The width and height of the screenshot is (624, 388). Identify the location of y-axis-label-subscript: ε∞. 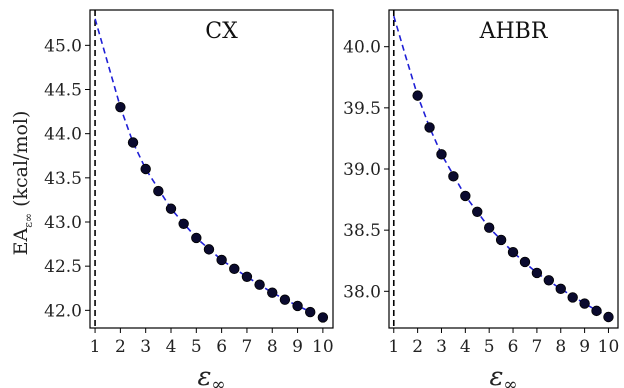
(28, 220).